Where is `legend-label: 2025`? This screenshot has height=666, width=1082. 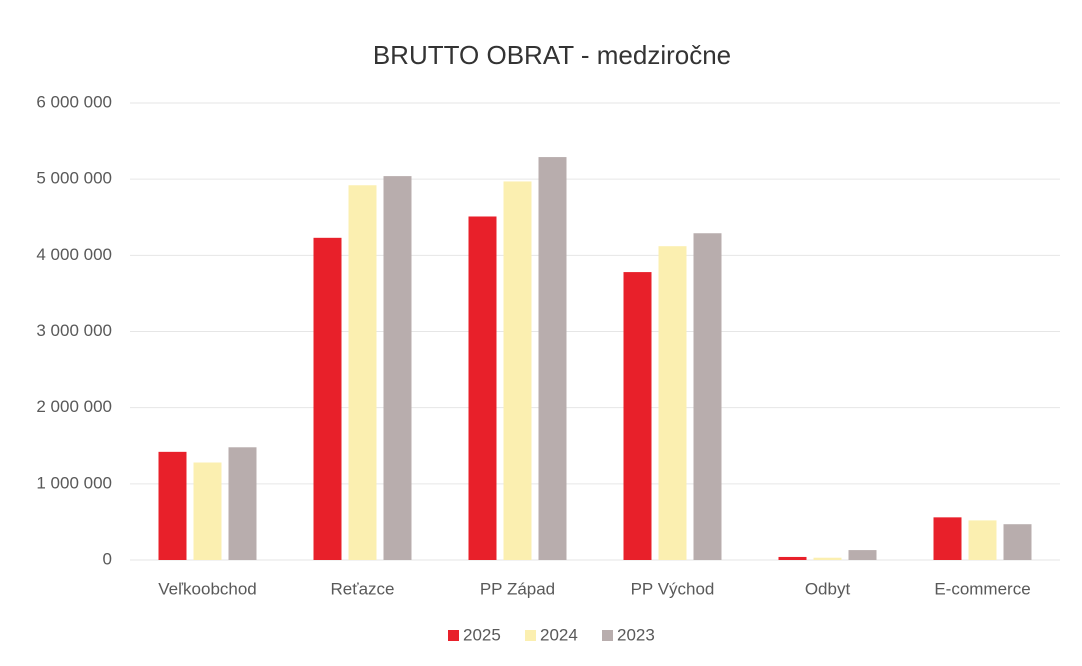
legend-label: 2025 is located at coordinates (482, 634).